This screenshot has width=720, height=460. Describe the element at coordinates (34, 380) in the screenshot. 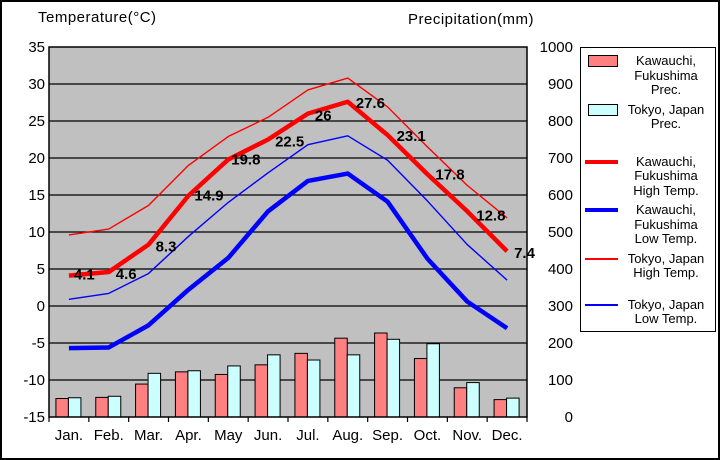

I see `temp-tick-label: -10` at that location.